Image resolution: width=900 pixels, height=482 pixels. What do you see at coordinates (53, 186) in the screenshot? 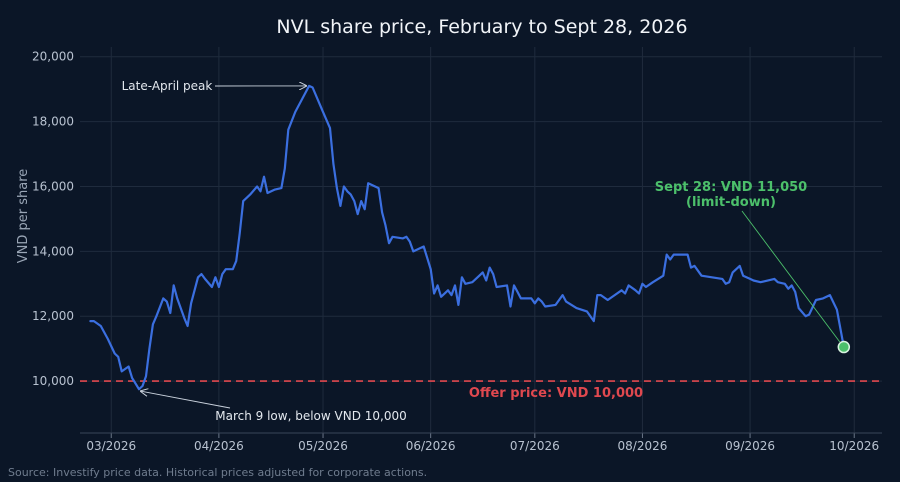
I see `y-tick-label: 16,000` at bounding box center [53, 186].